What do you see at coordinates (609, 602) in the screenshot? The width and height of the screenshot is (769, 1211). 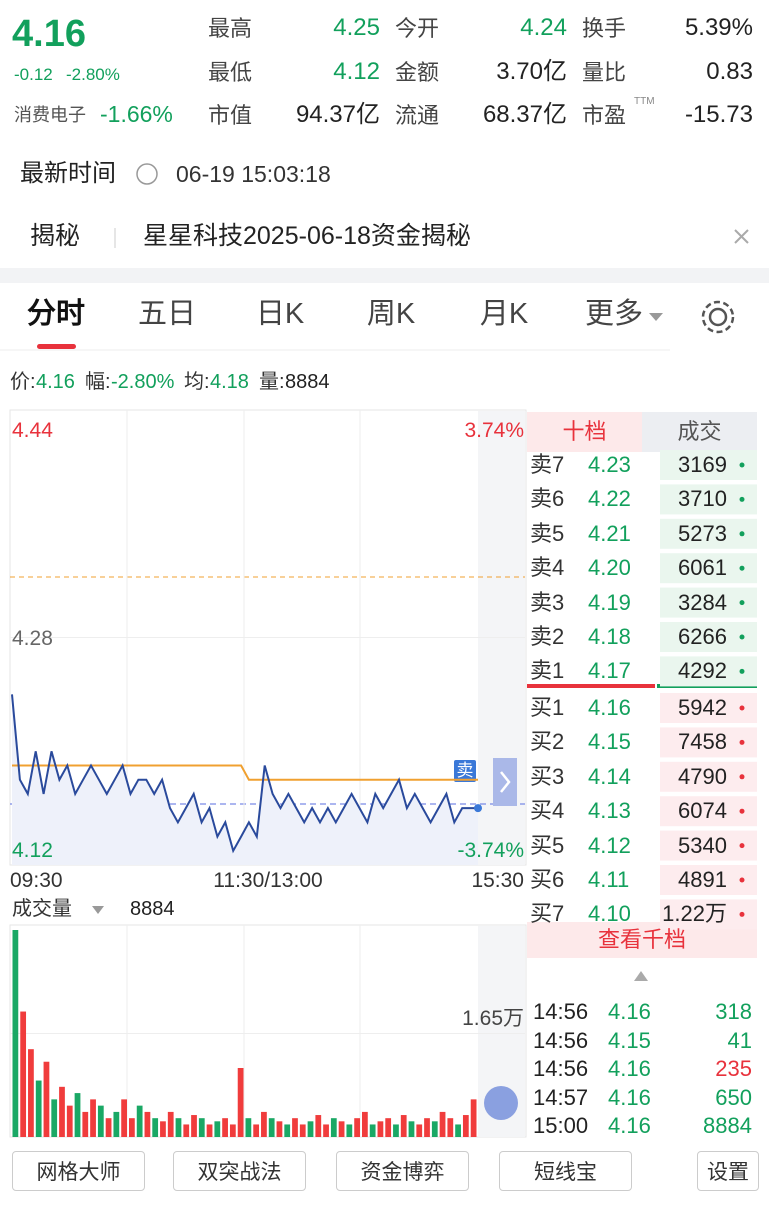 I see `ob-price: 4.19` at bounding box center [609, 602].